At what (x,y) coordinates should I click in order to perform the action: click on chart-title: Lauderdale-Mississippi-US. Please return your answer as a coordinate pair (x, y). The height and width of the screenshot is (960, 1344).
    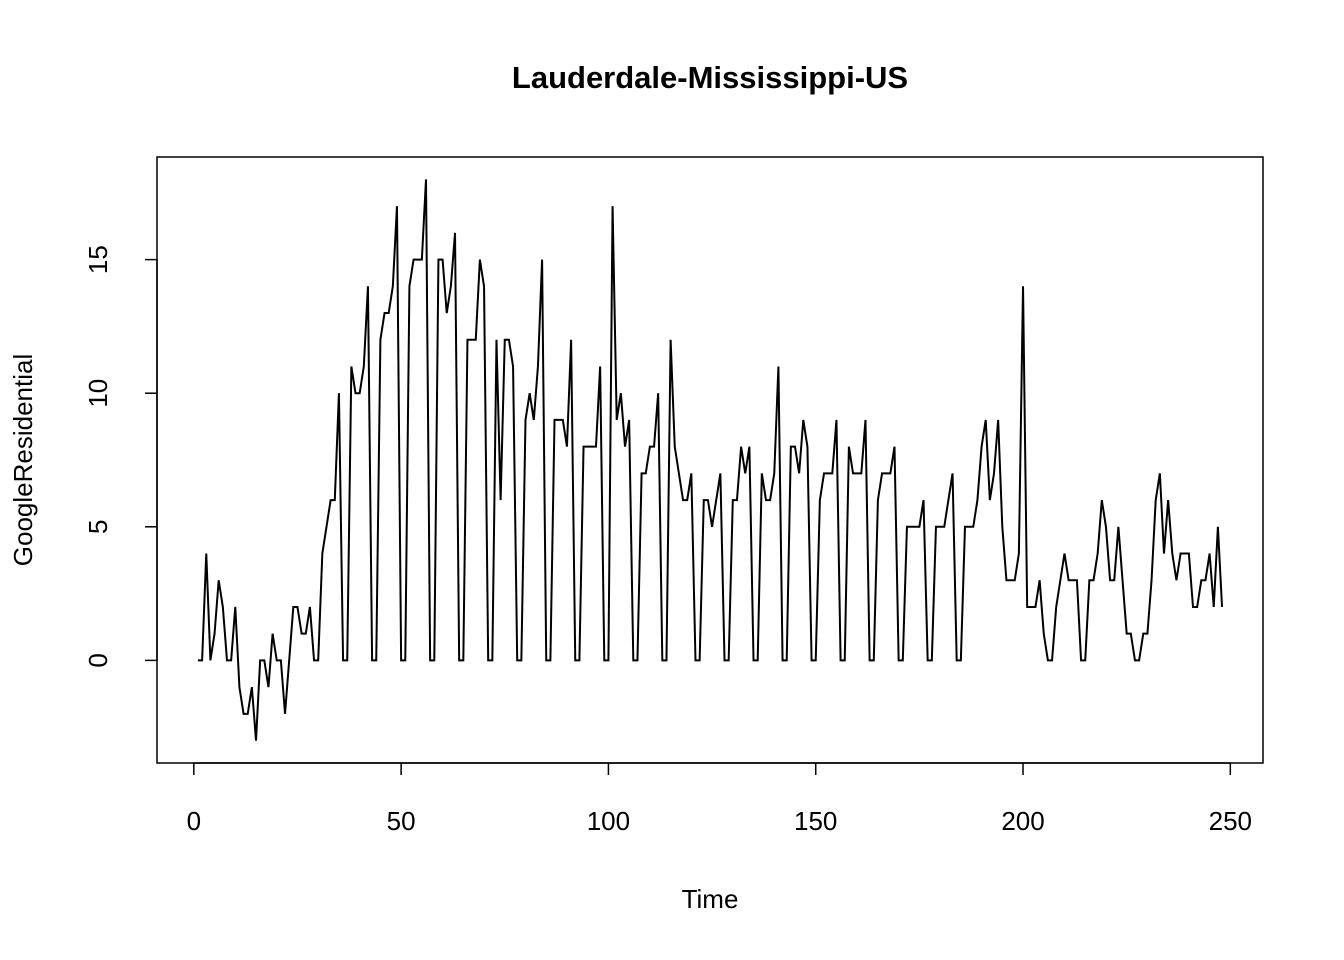
    Looking at the image, I should click on (710, 77).